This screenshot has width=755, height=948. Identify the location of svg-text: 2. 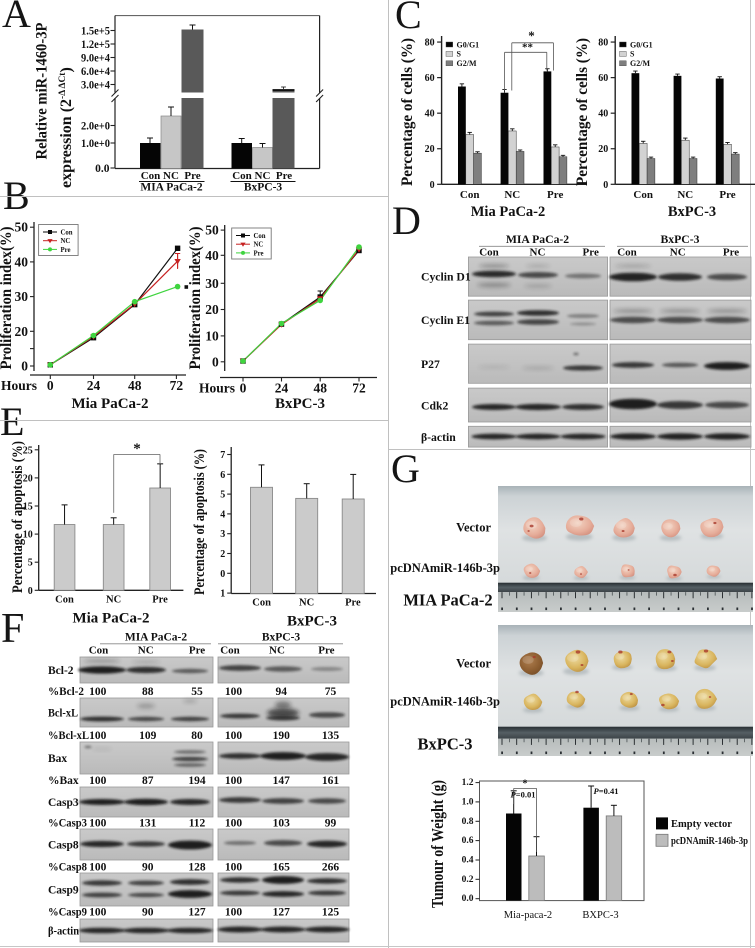
(222, 554).